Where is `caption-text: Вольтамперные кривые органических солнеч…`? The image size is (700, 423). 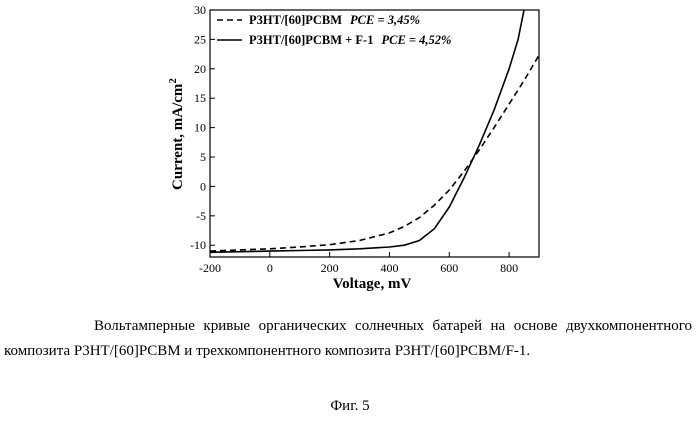 caption-text: Вольтамперные кривые органических солнеч… is located at coordinates (348, 338).